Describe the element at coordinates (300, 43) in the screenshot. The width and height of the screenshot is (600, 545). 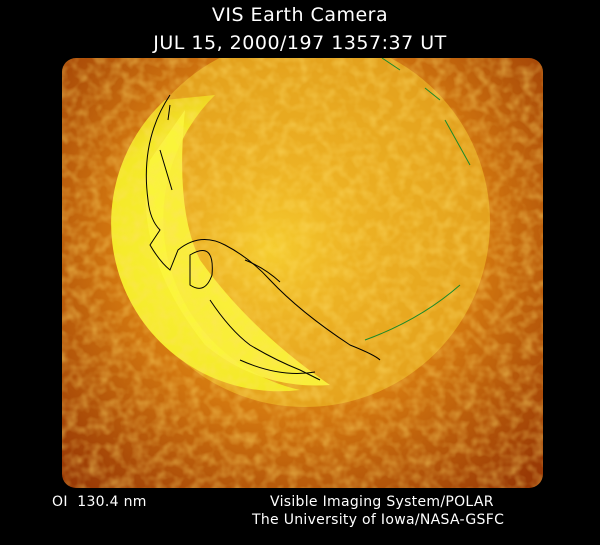
I see `observation-datetime: JUL 15, 2000/197 1357:37 UT` at that location.